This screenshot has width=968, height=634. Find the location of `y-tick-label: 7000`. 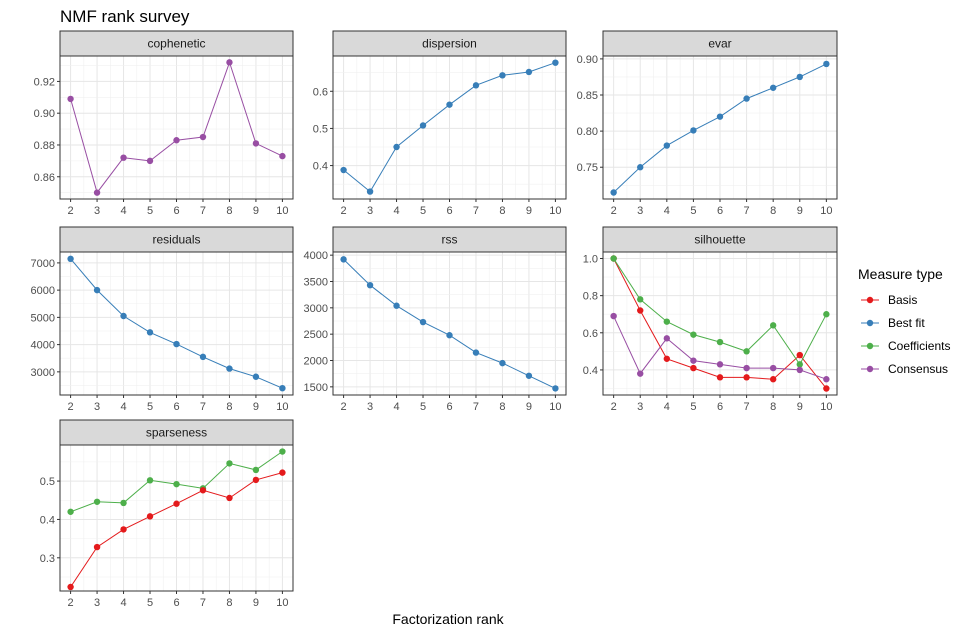

y-tick-label: 7000 is located at coordinates (43, 264).